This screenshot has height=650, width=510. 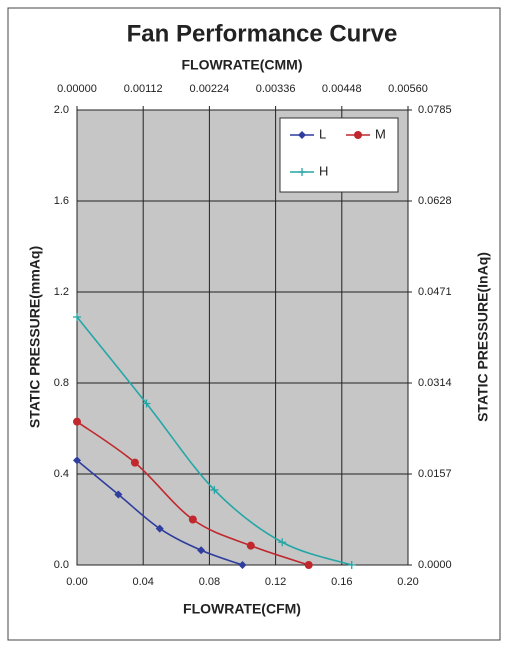 I want to click on y-tick-label: 1.6, so click(x=61, y=201).